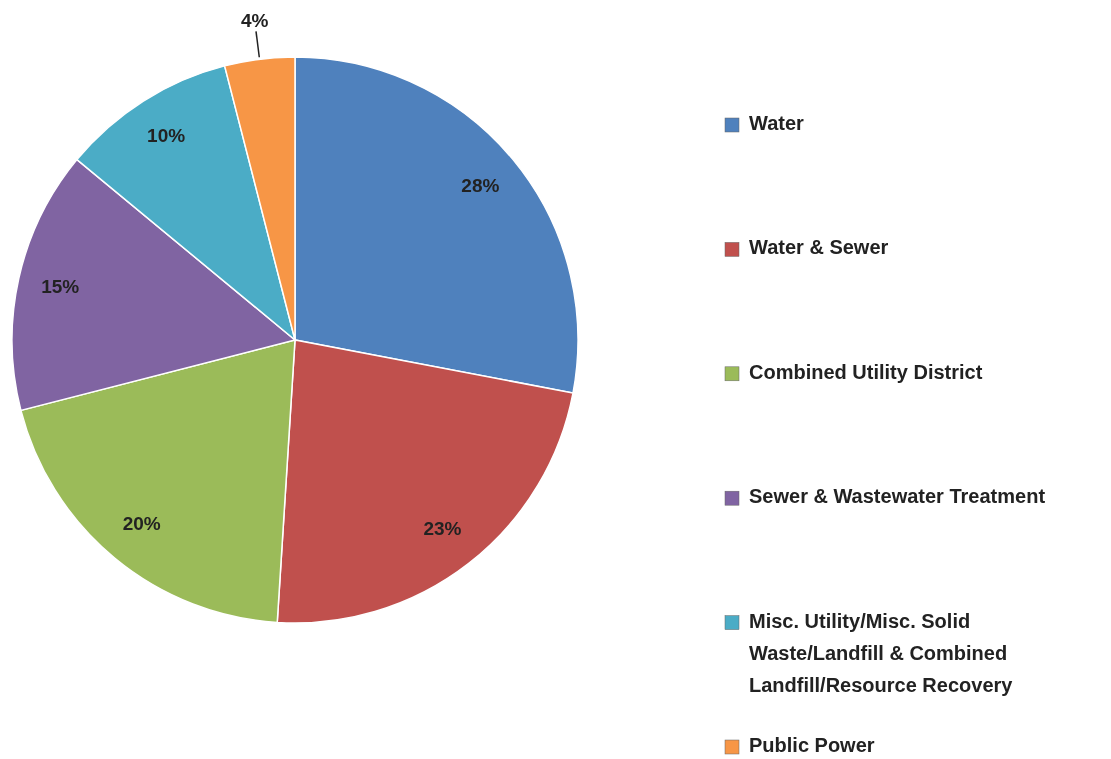 This screenshot has height=759, width=1111. What do you see at coordinates (60, 286) in the screenshot?
I see `data-label: 15%` at bounding box center [60, 286].